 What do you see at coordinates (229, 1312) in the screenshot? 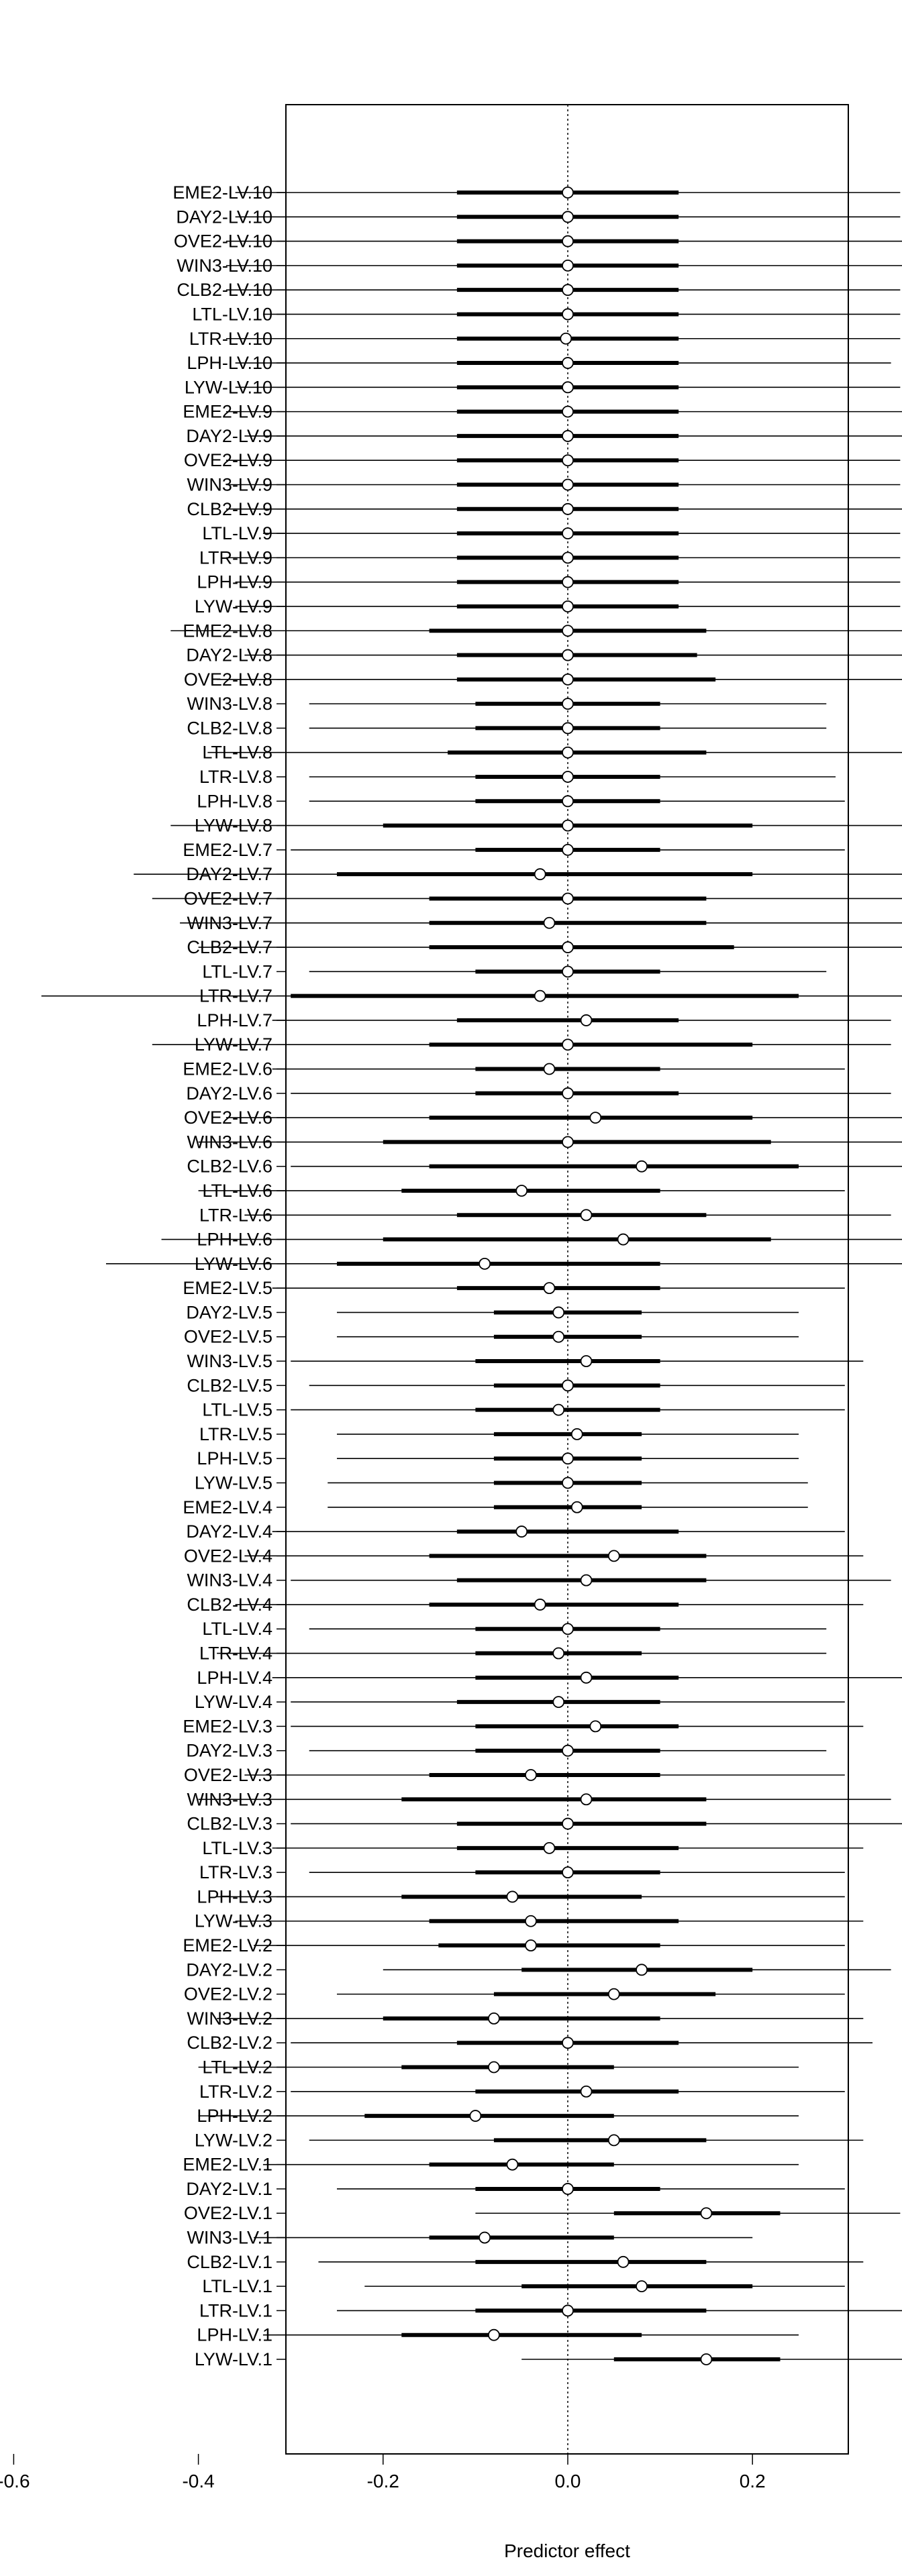
I see `y-tick-label: DAY2-LV.5` at bounding box center [229, 1312].